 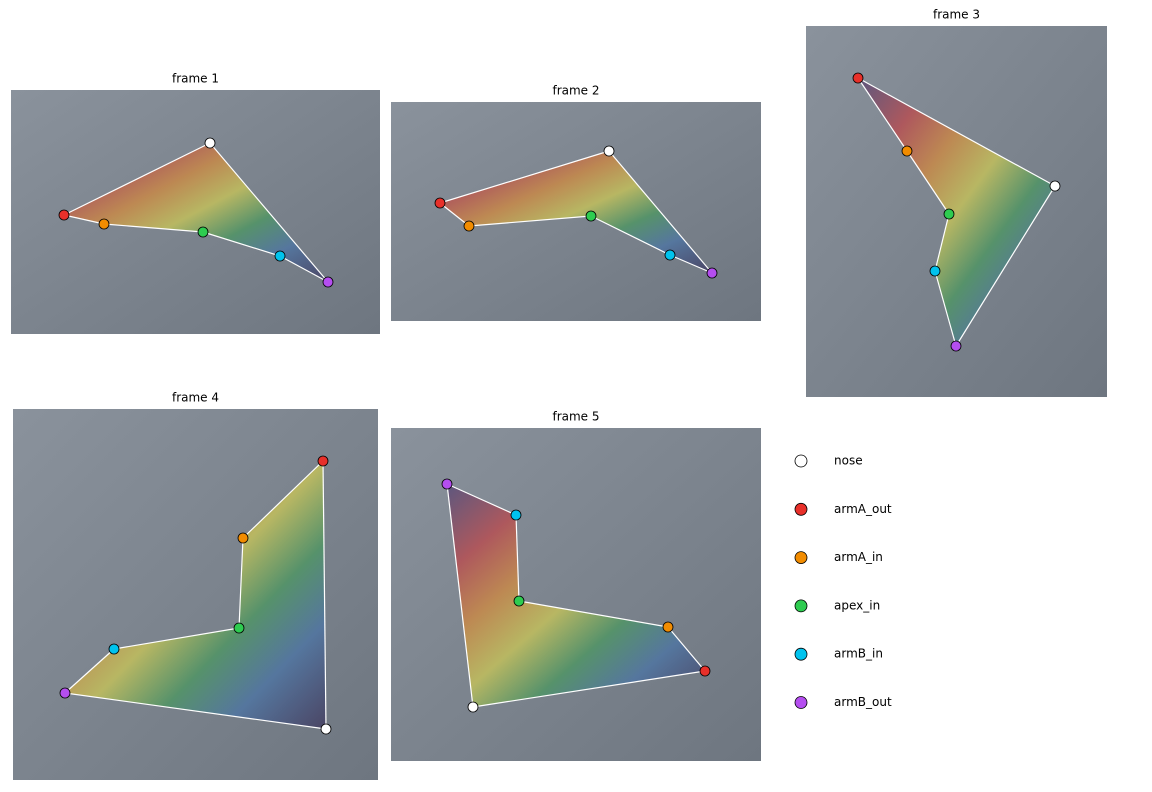 I want to click on frame-image, so click(x=576, y=594).